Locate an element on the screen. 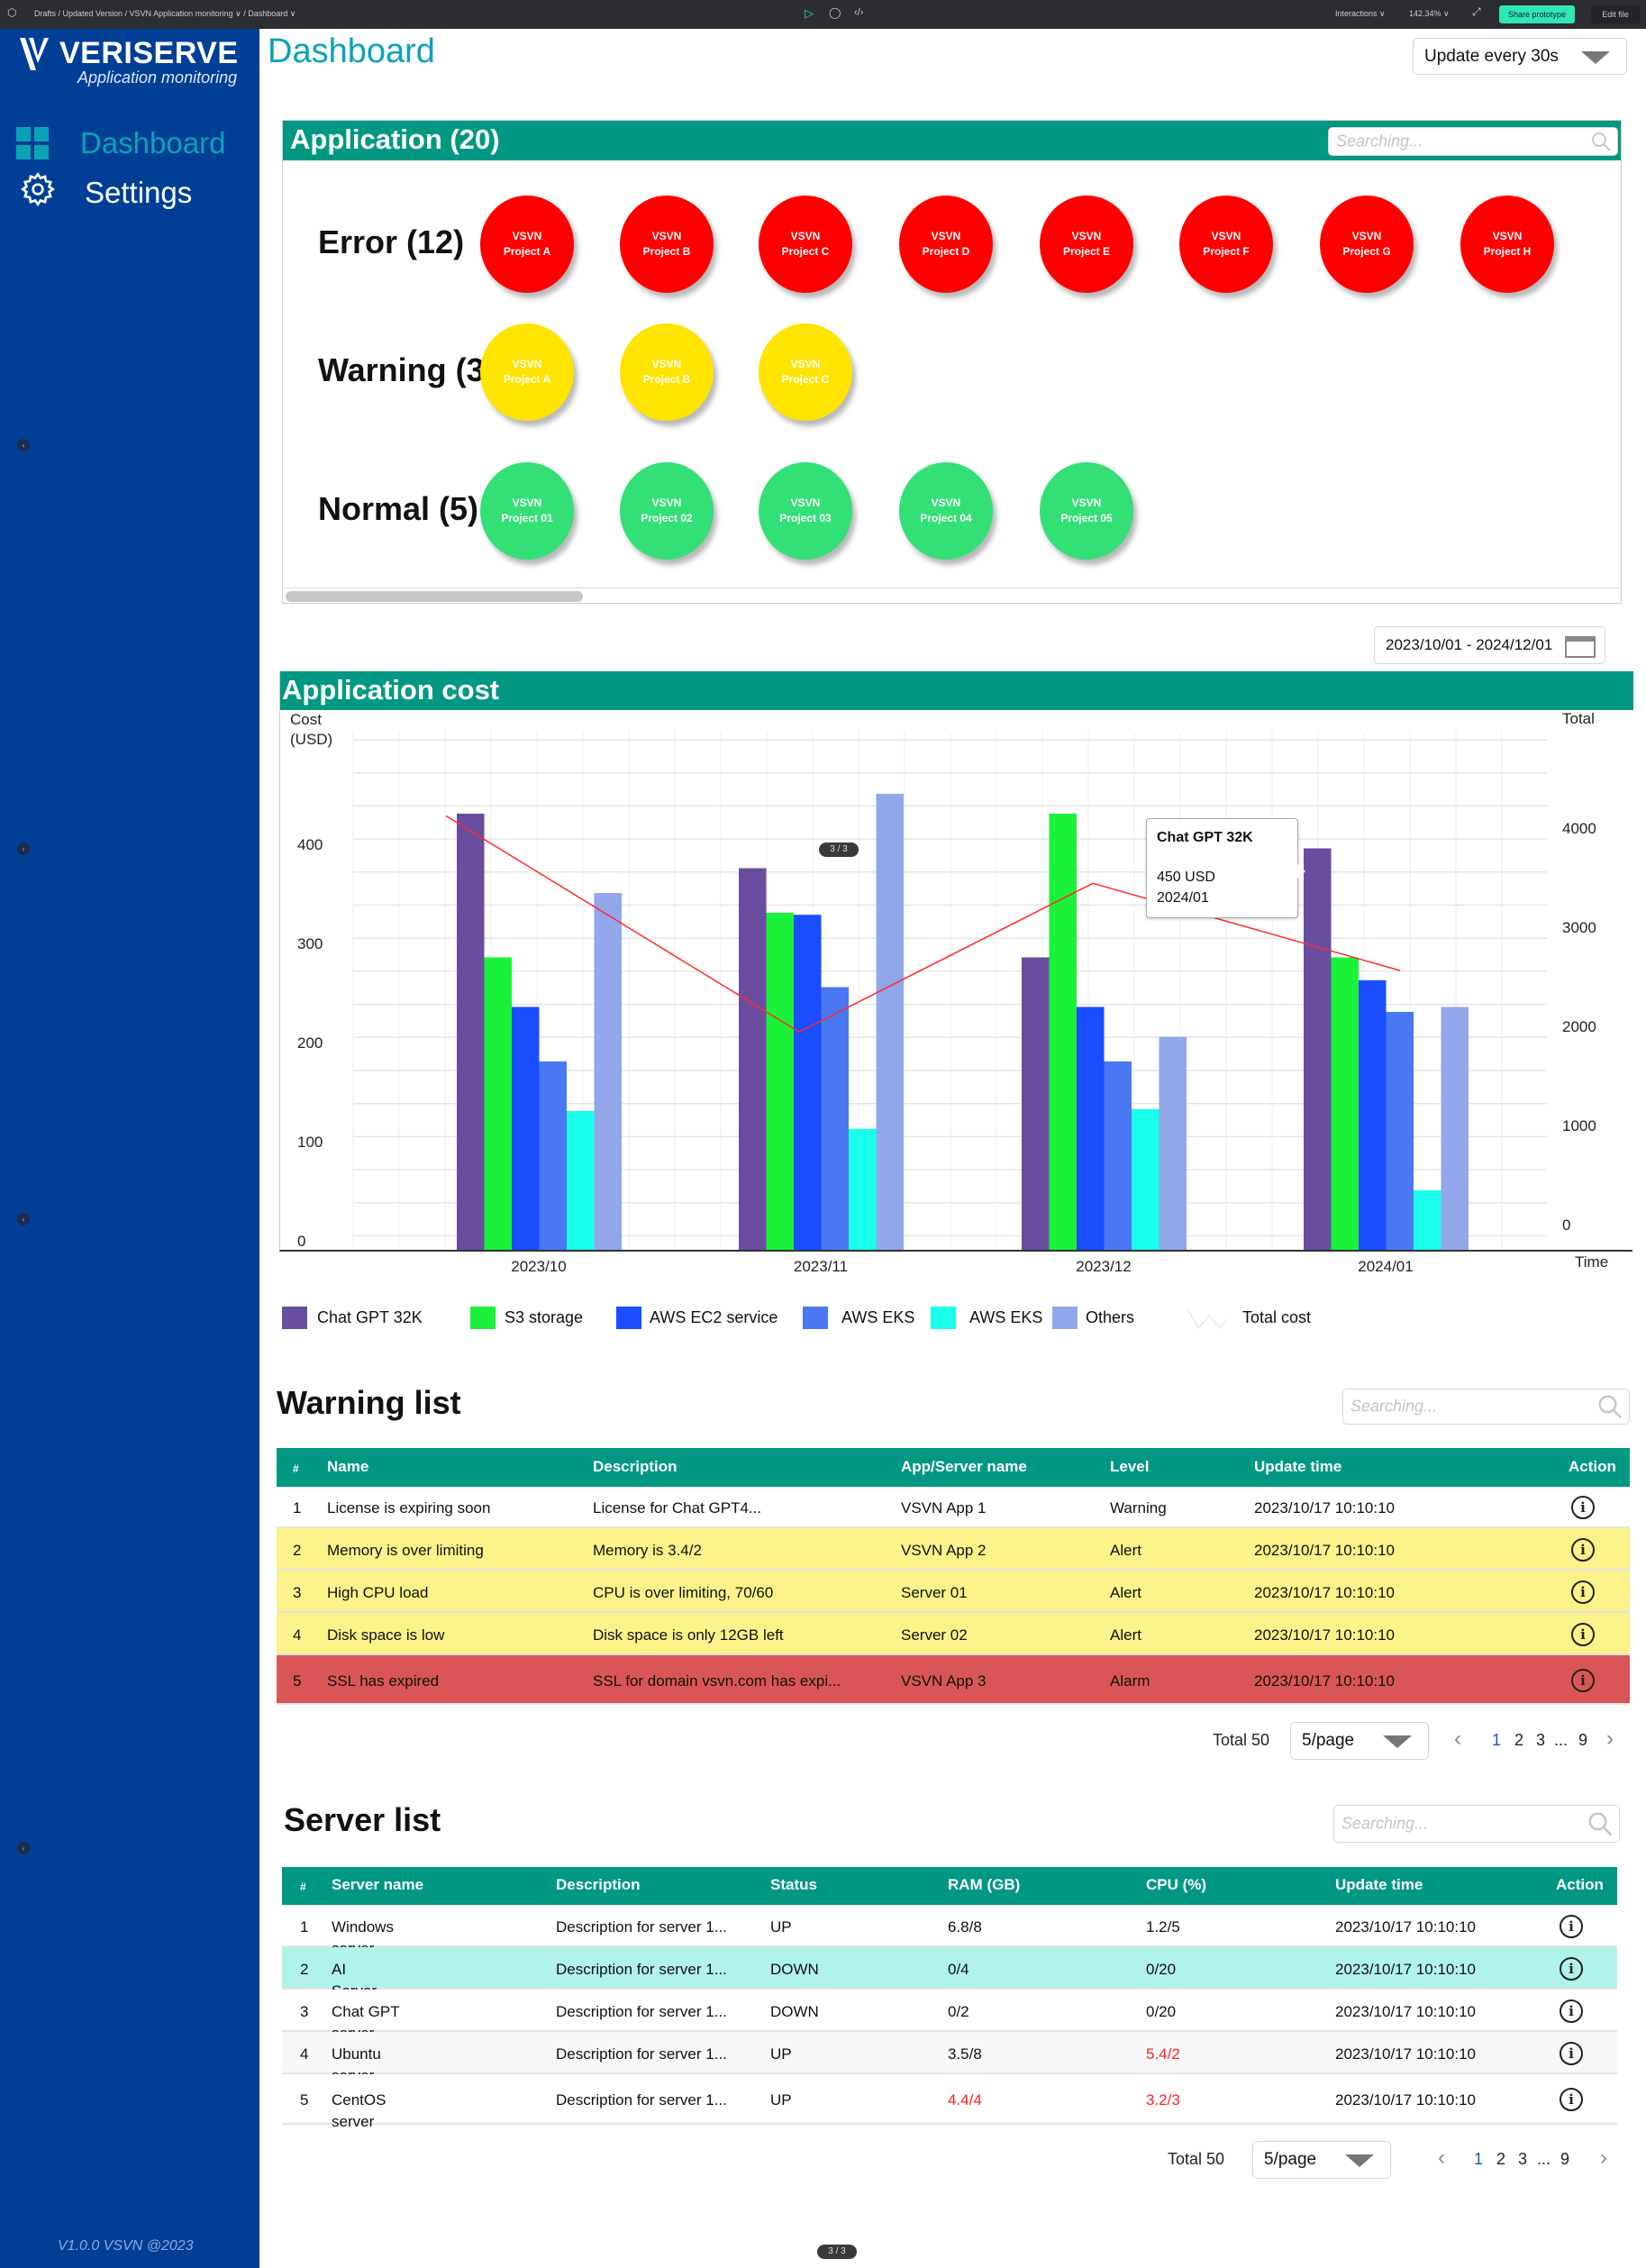  play-icon: ▷ is located at coordinates (809, 13).